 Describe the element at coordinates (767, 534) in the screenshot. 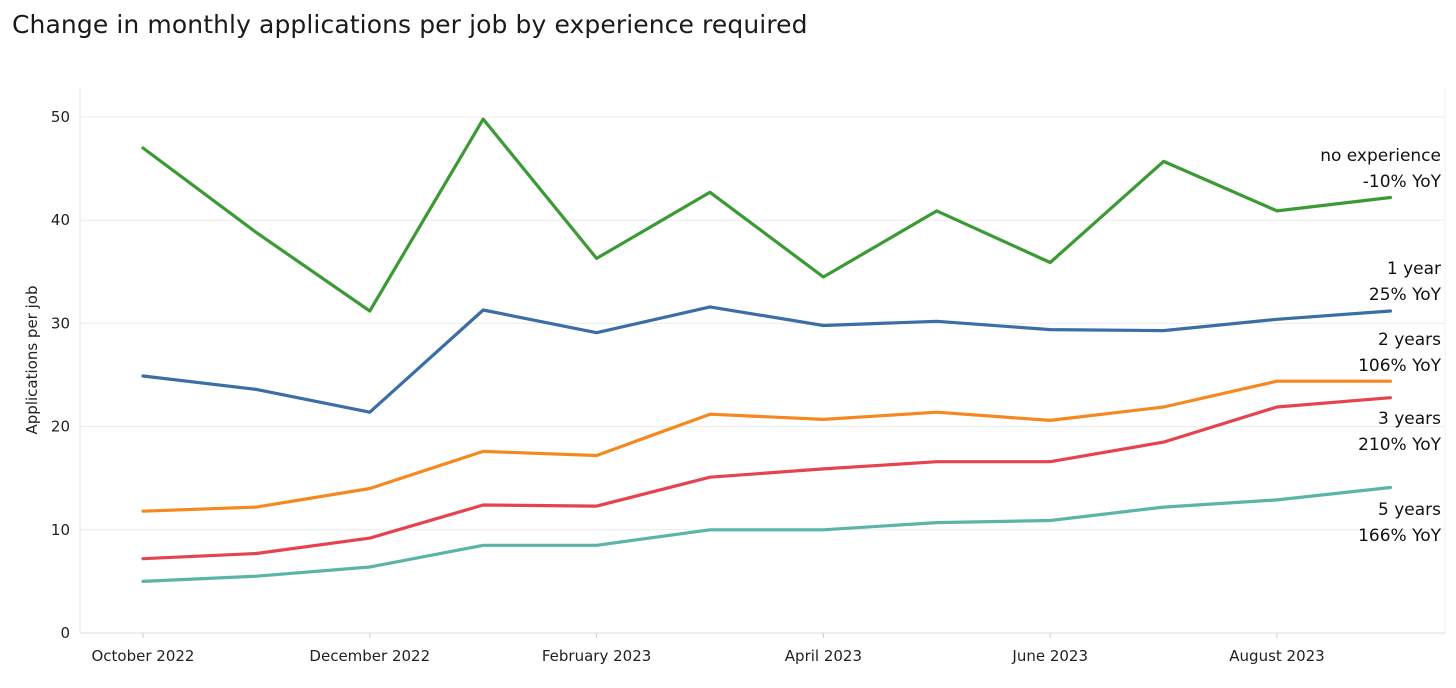

I see `series-line-5-years` at that location.